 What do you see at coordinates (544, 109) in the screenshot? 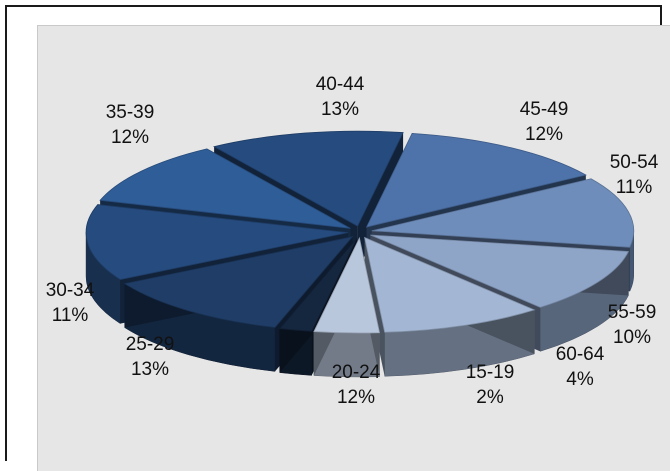
I see `slice-label-category: 45-49` at bounding box center [544, 109].